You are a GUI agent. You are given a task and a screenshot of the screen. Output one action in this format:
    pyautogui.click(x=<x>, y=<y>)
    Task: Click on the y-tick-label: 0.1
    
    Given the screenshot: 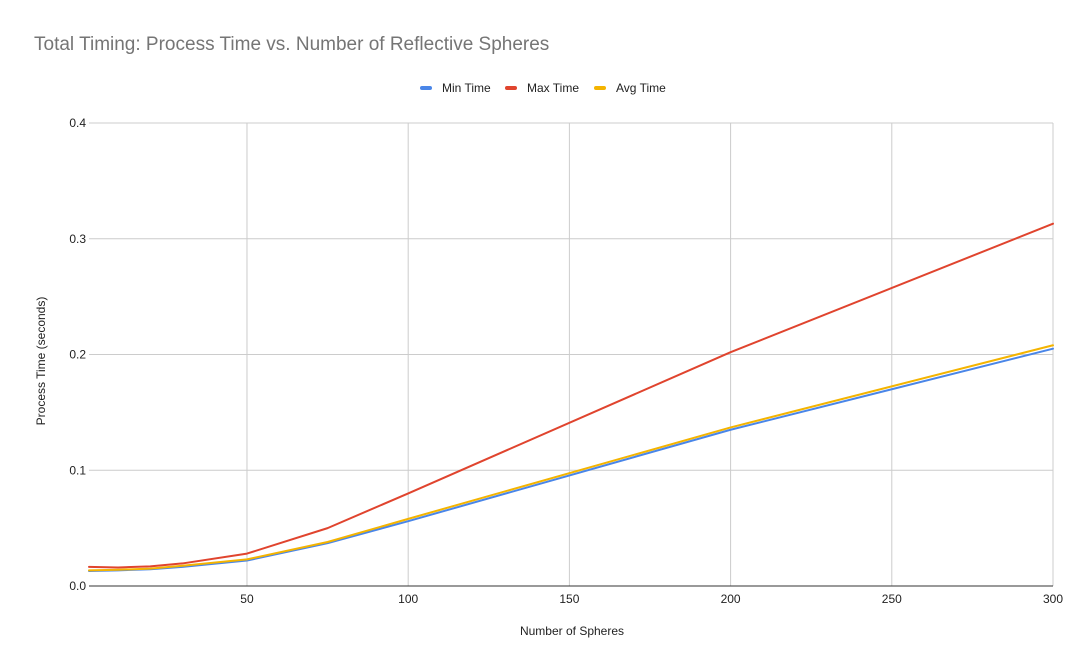 What is the action you would take?
    pyautogui.click(x=77, y=470)
    